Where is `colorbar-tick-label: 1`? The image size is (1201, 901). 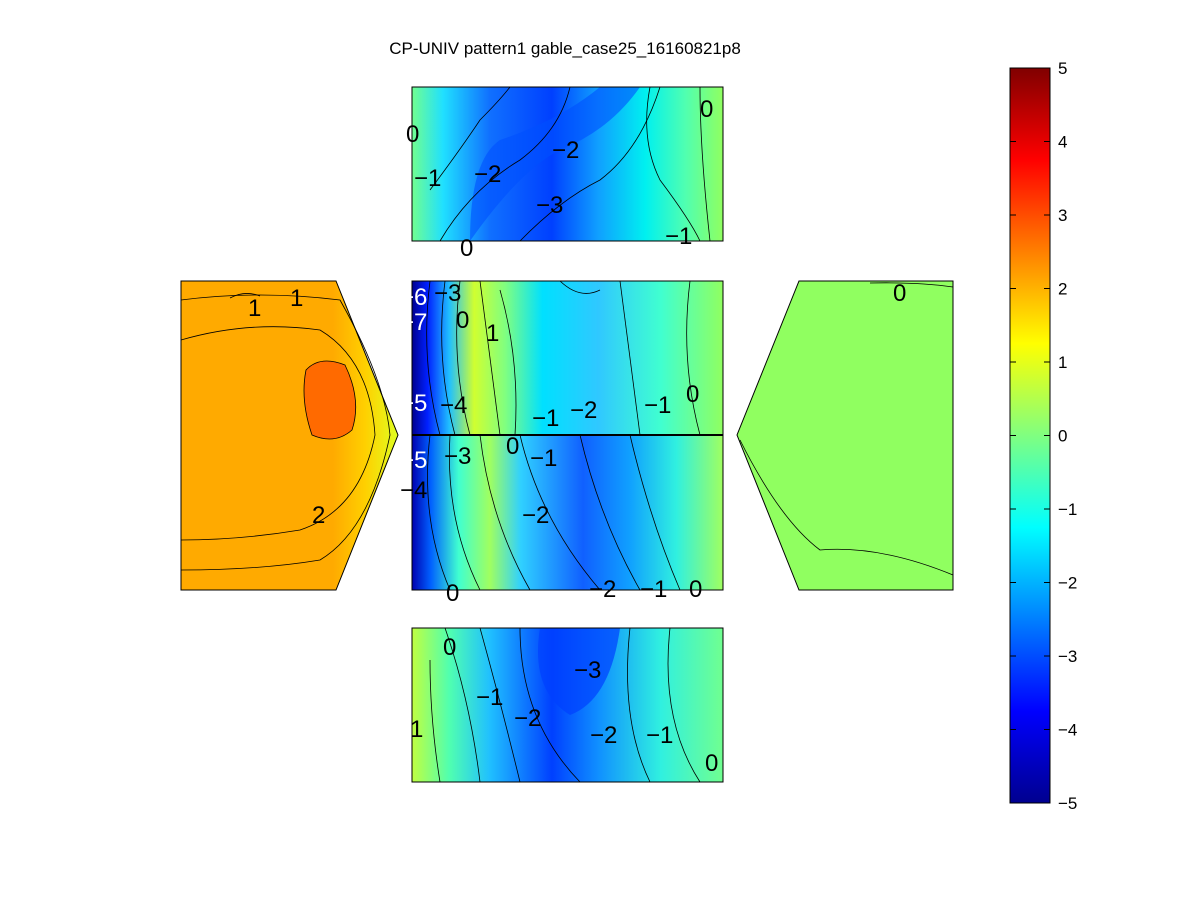 colorbar-tick-label: 1 is located at coordinates (1062, 362).